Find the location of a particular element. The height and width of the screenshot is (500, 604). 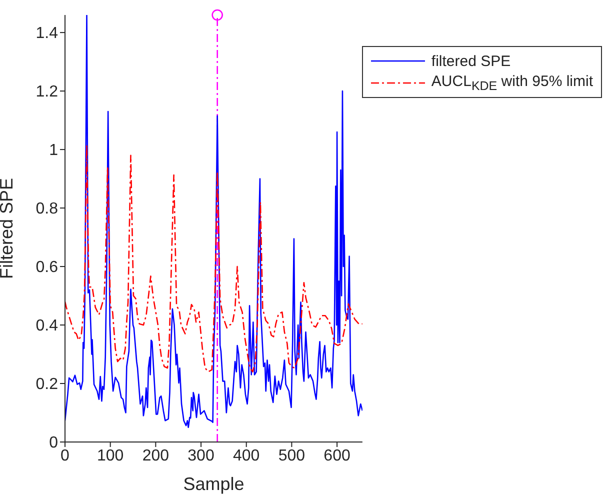

x-tick-label: 100 is located at coordinates (110, 455).